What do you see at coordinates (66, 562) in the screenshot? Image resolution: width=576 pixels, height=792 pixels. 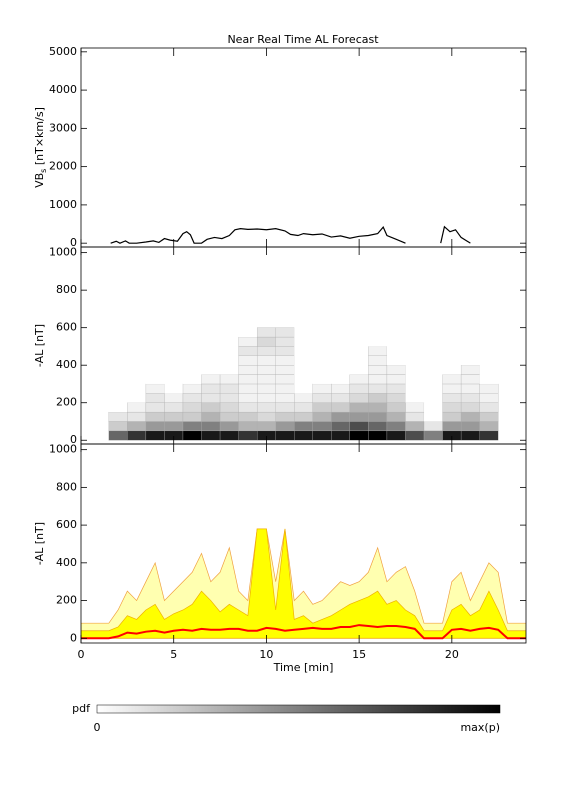 I see `y-tick-label: 400` at bounding box center [66, 562].